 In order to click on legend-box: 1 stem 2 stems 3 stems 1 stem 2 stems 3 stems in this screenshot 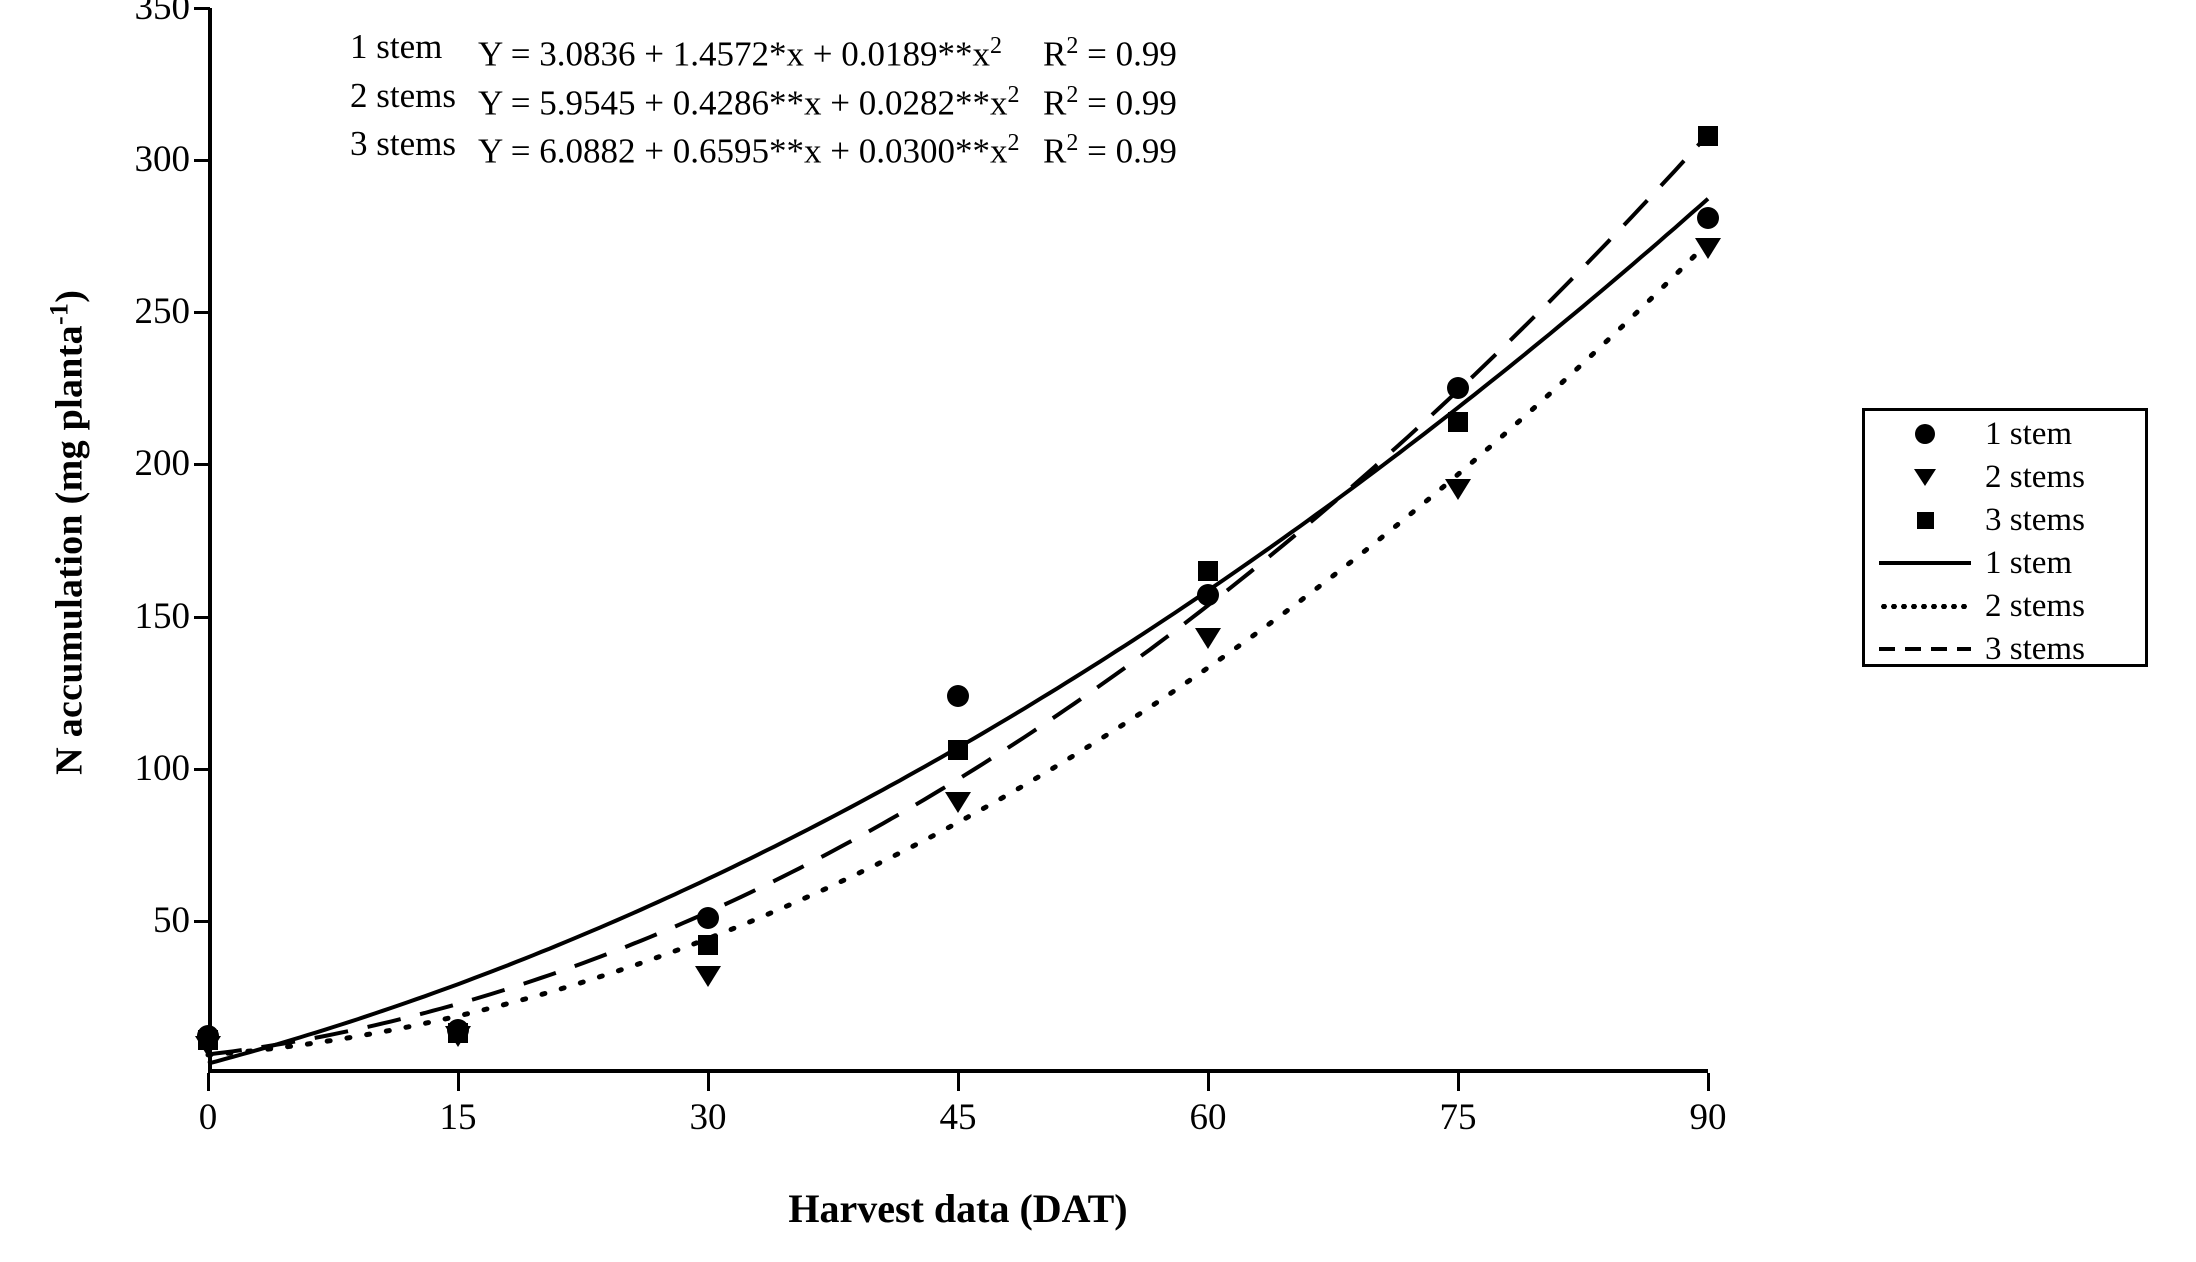, I will do `click(2005, 537)`.